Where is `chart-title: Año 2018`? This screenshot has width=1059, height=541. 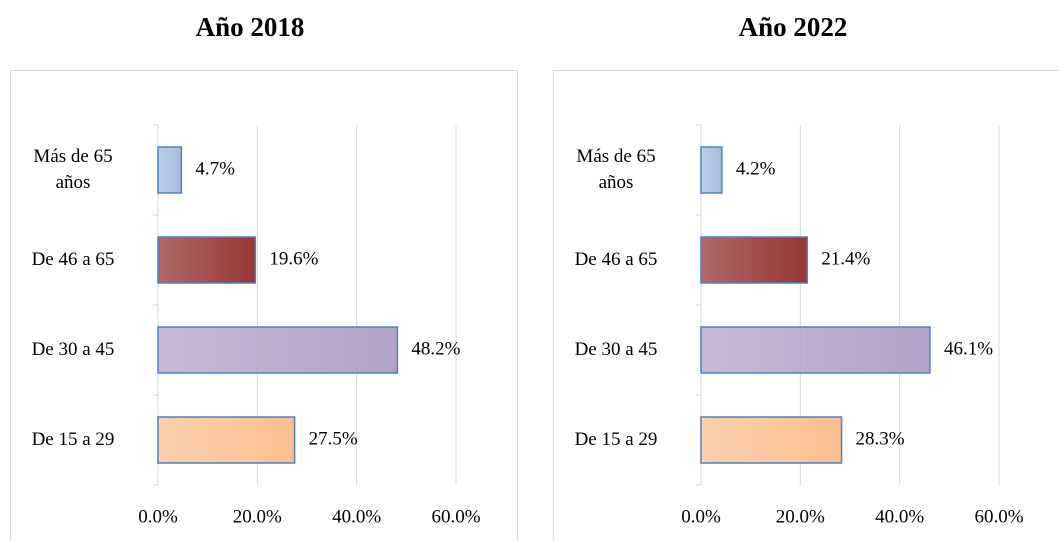 chart-title: Año 2018 is located at coordinates (250, 27).